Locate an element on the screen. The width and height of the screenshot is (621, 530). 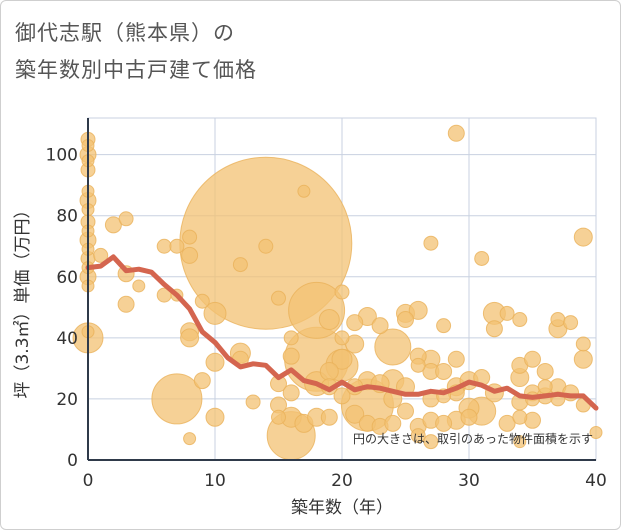
y-tick-label: 100 is located at coordinates (62, 156).